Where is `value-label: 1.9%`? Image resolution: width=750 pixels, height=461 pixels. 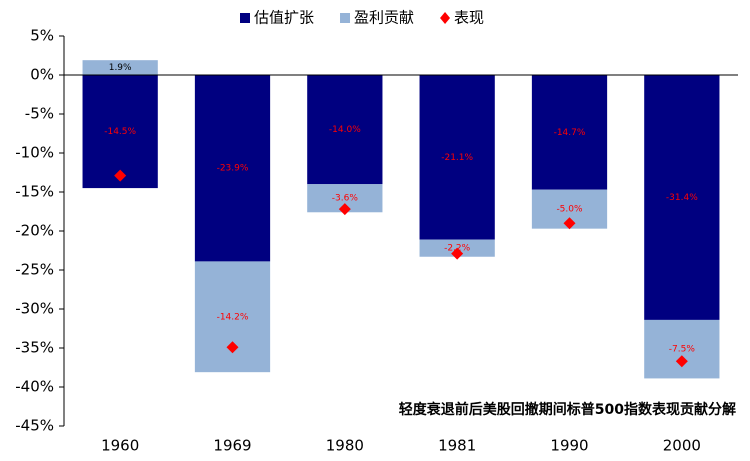
value-label: 1.9% is located at coordinates (120, 68).